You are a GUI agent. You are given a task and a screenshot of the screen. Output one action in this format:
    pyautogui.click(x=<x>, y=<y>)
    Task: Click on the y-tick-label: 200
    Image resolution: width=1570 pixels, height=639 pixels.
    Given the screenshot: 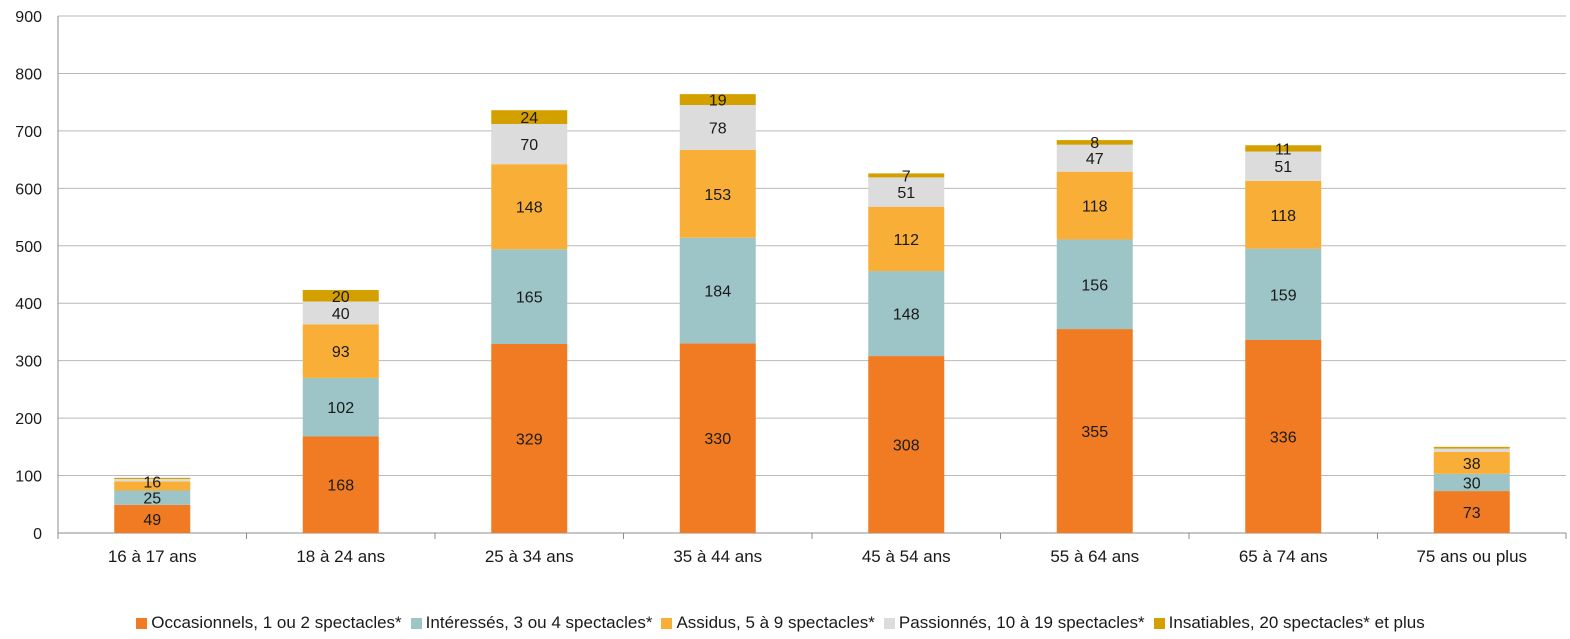 What is the action you would take?
    pyautogui.click(x=28, y=419)
    